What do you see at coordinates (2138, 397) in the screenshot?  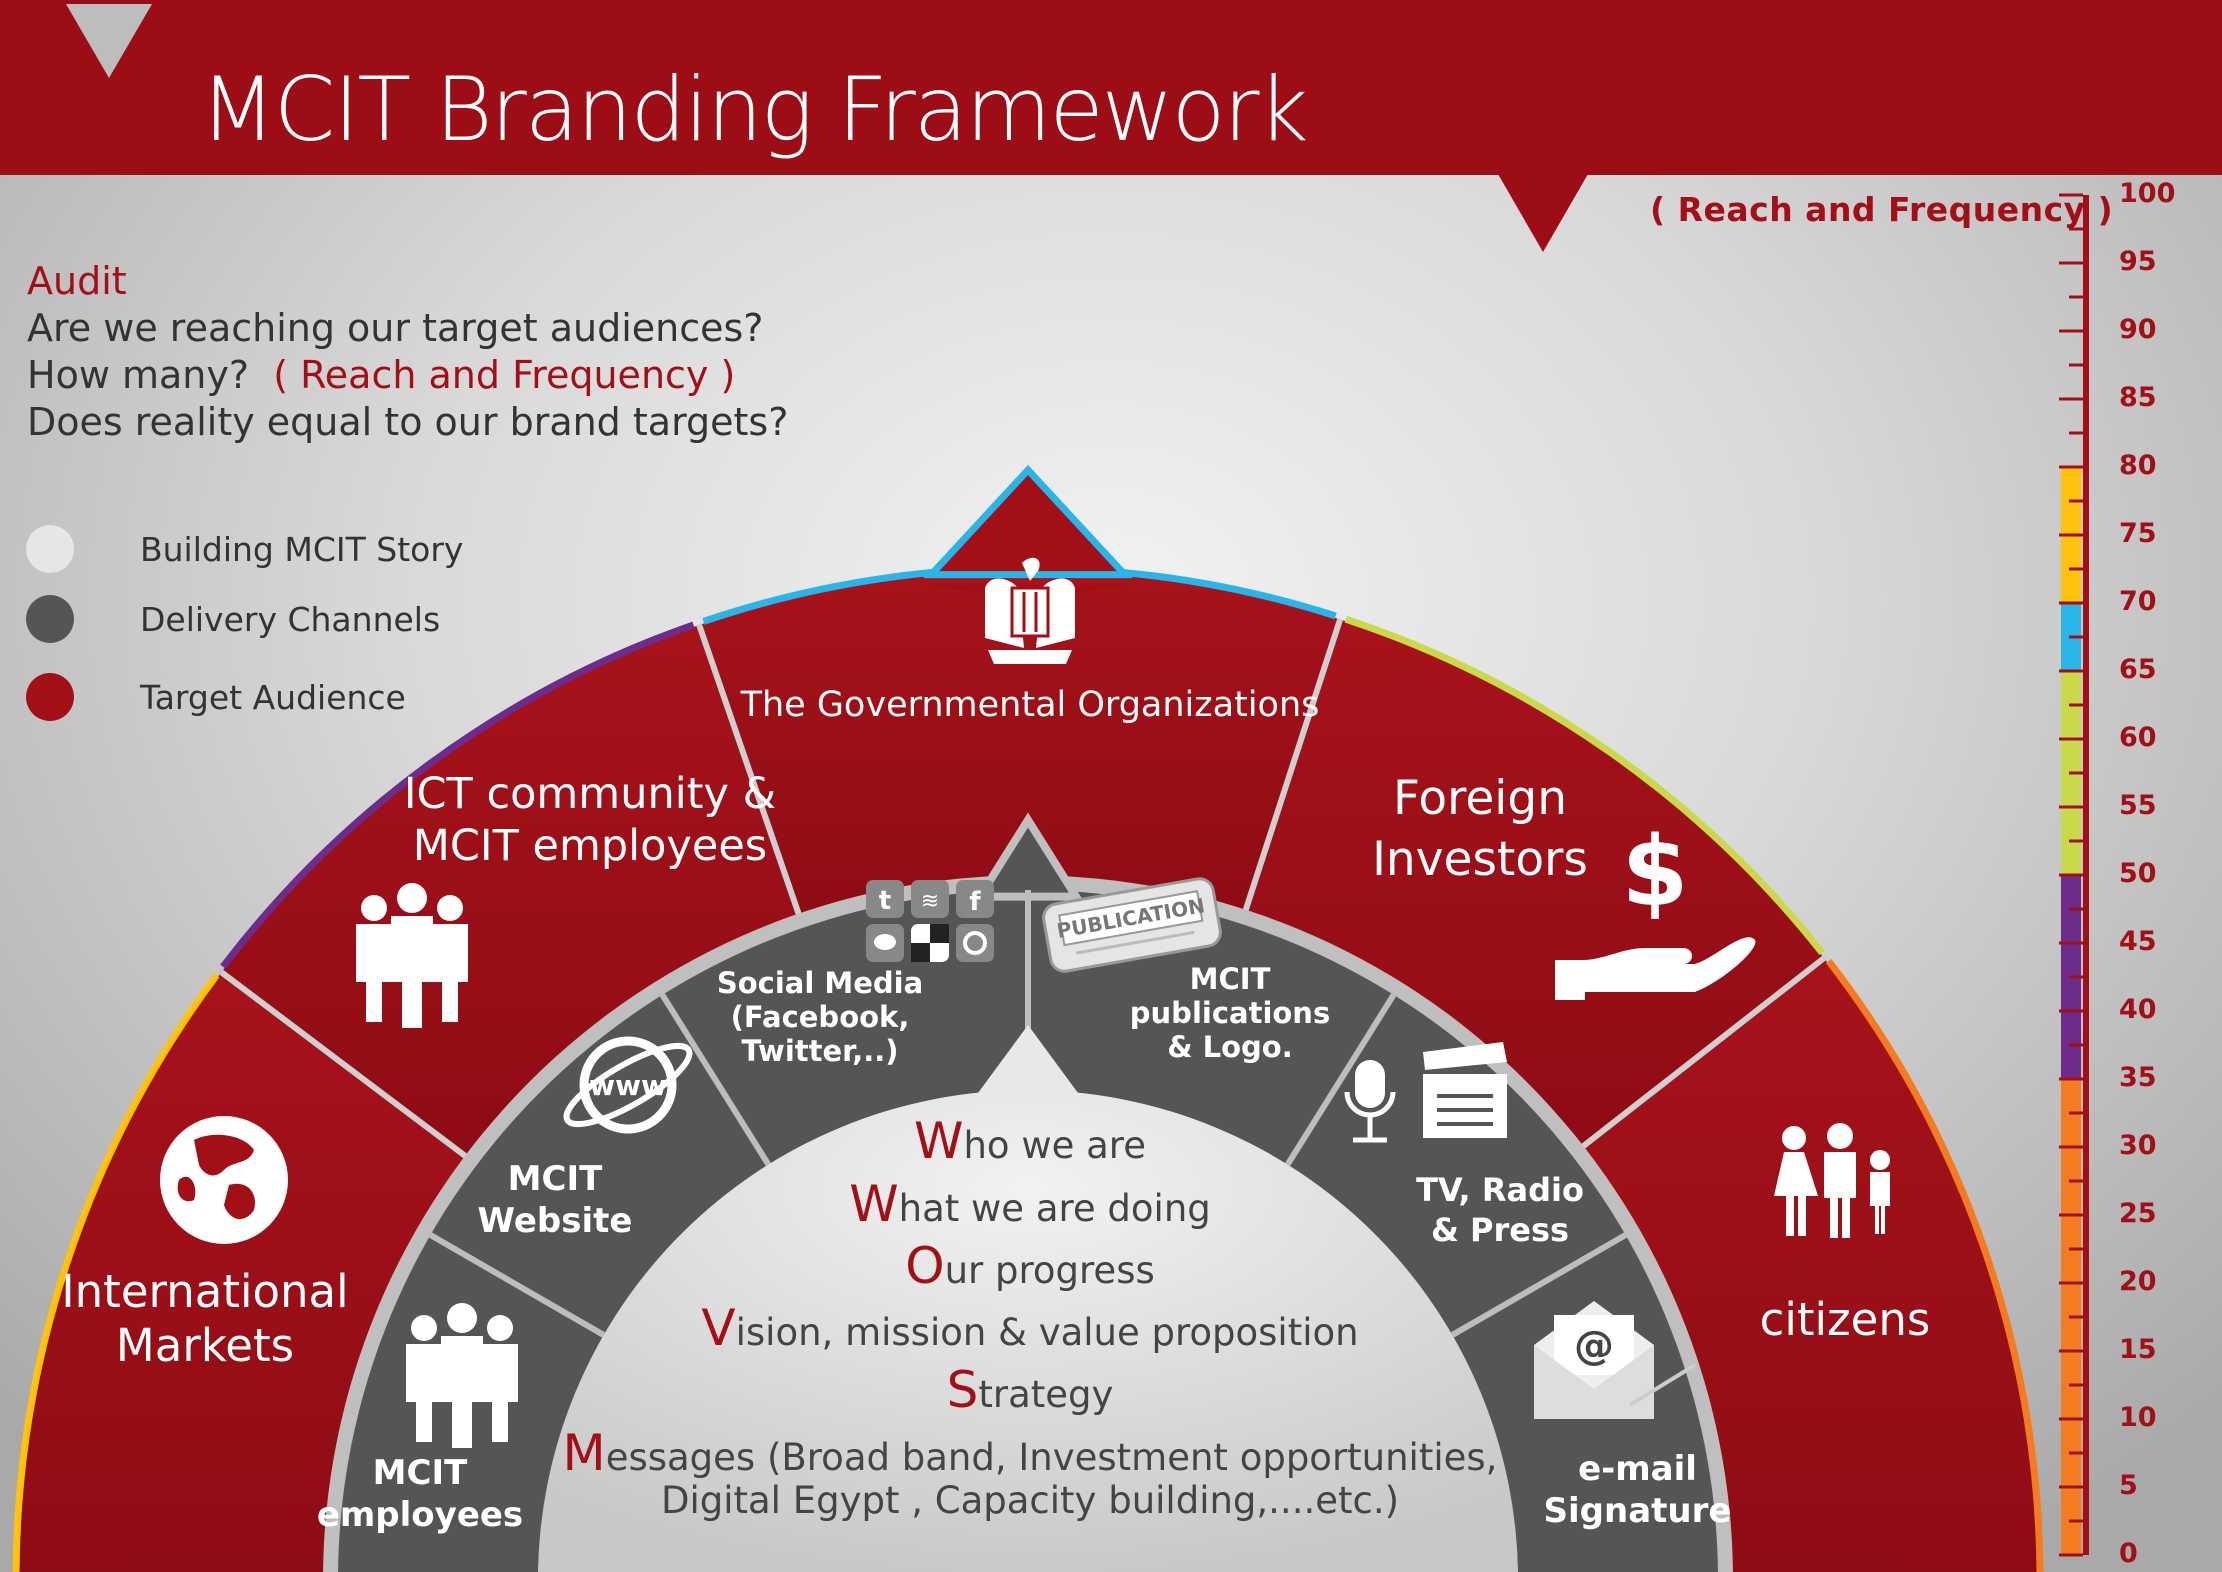 I see `scale-tick-label: 85` at bounding box center [2138, 397].